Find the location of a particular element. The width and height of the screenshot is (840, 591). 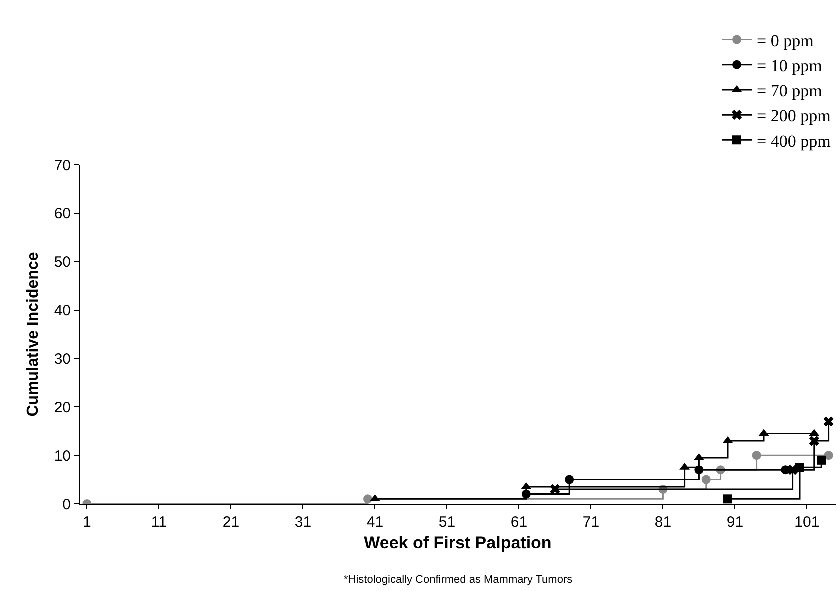

legend-label: = 400 ppm is located at coordinates (794, 141).